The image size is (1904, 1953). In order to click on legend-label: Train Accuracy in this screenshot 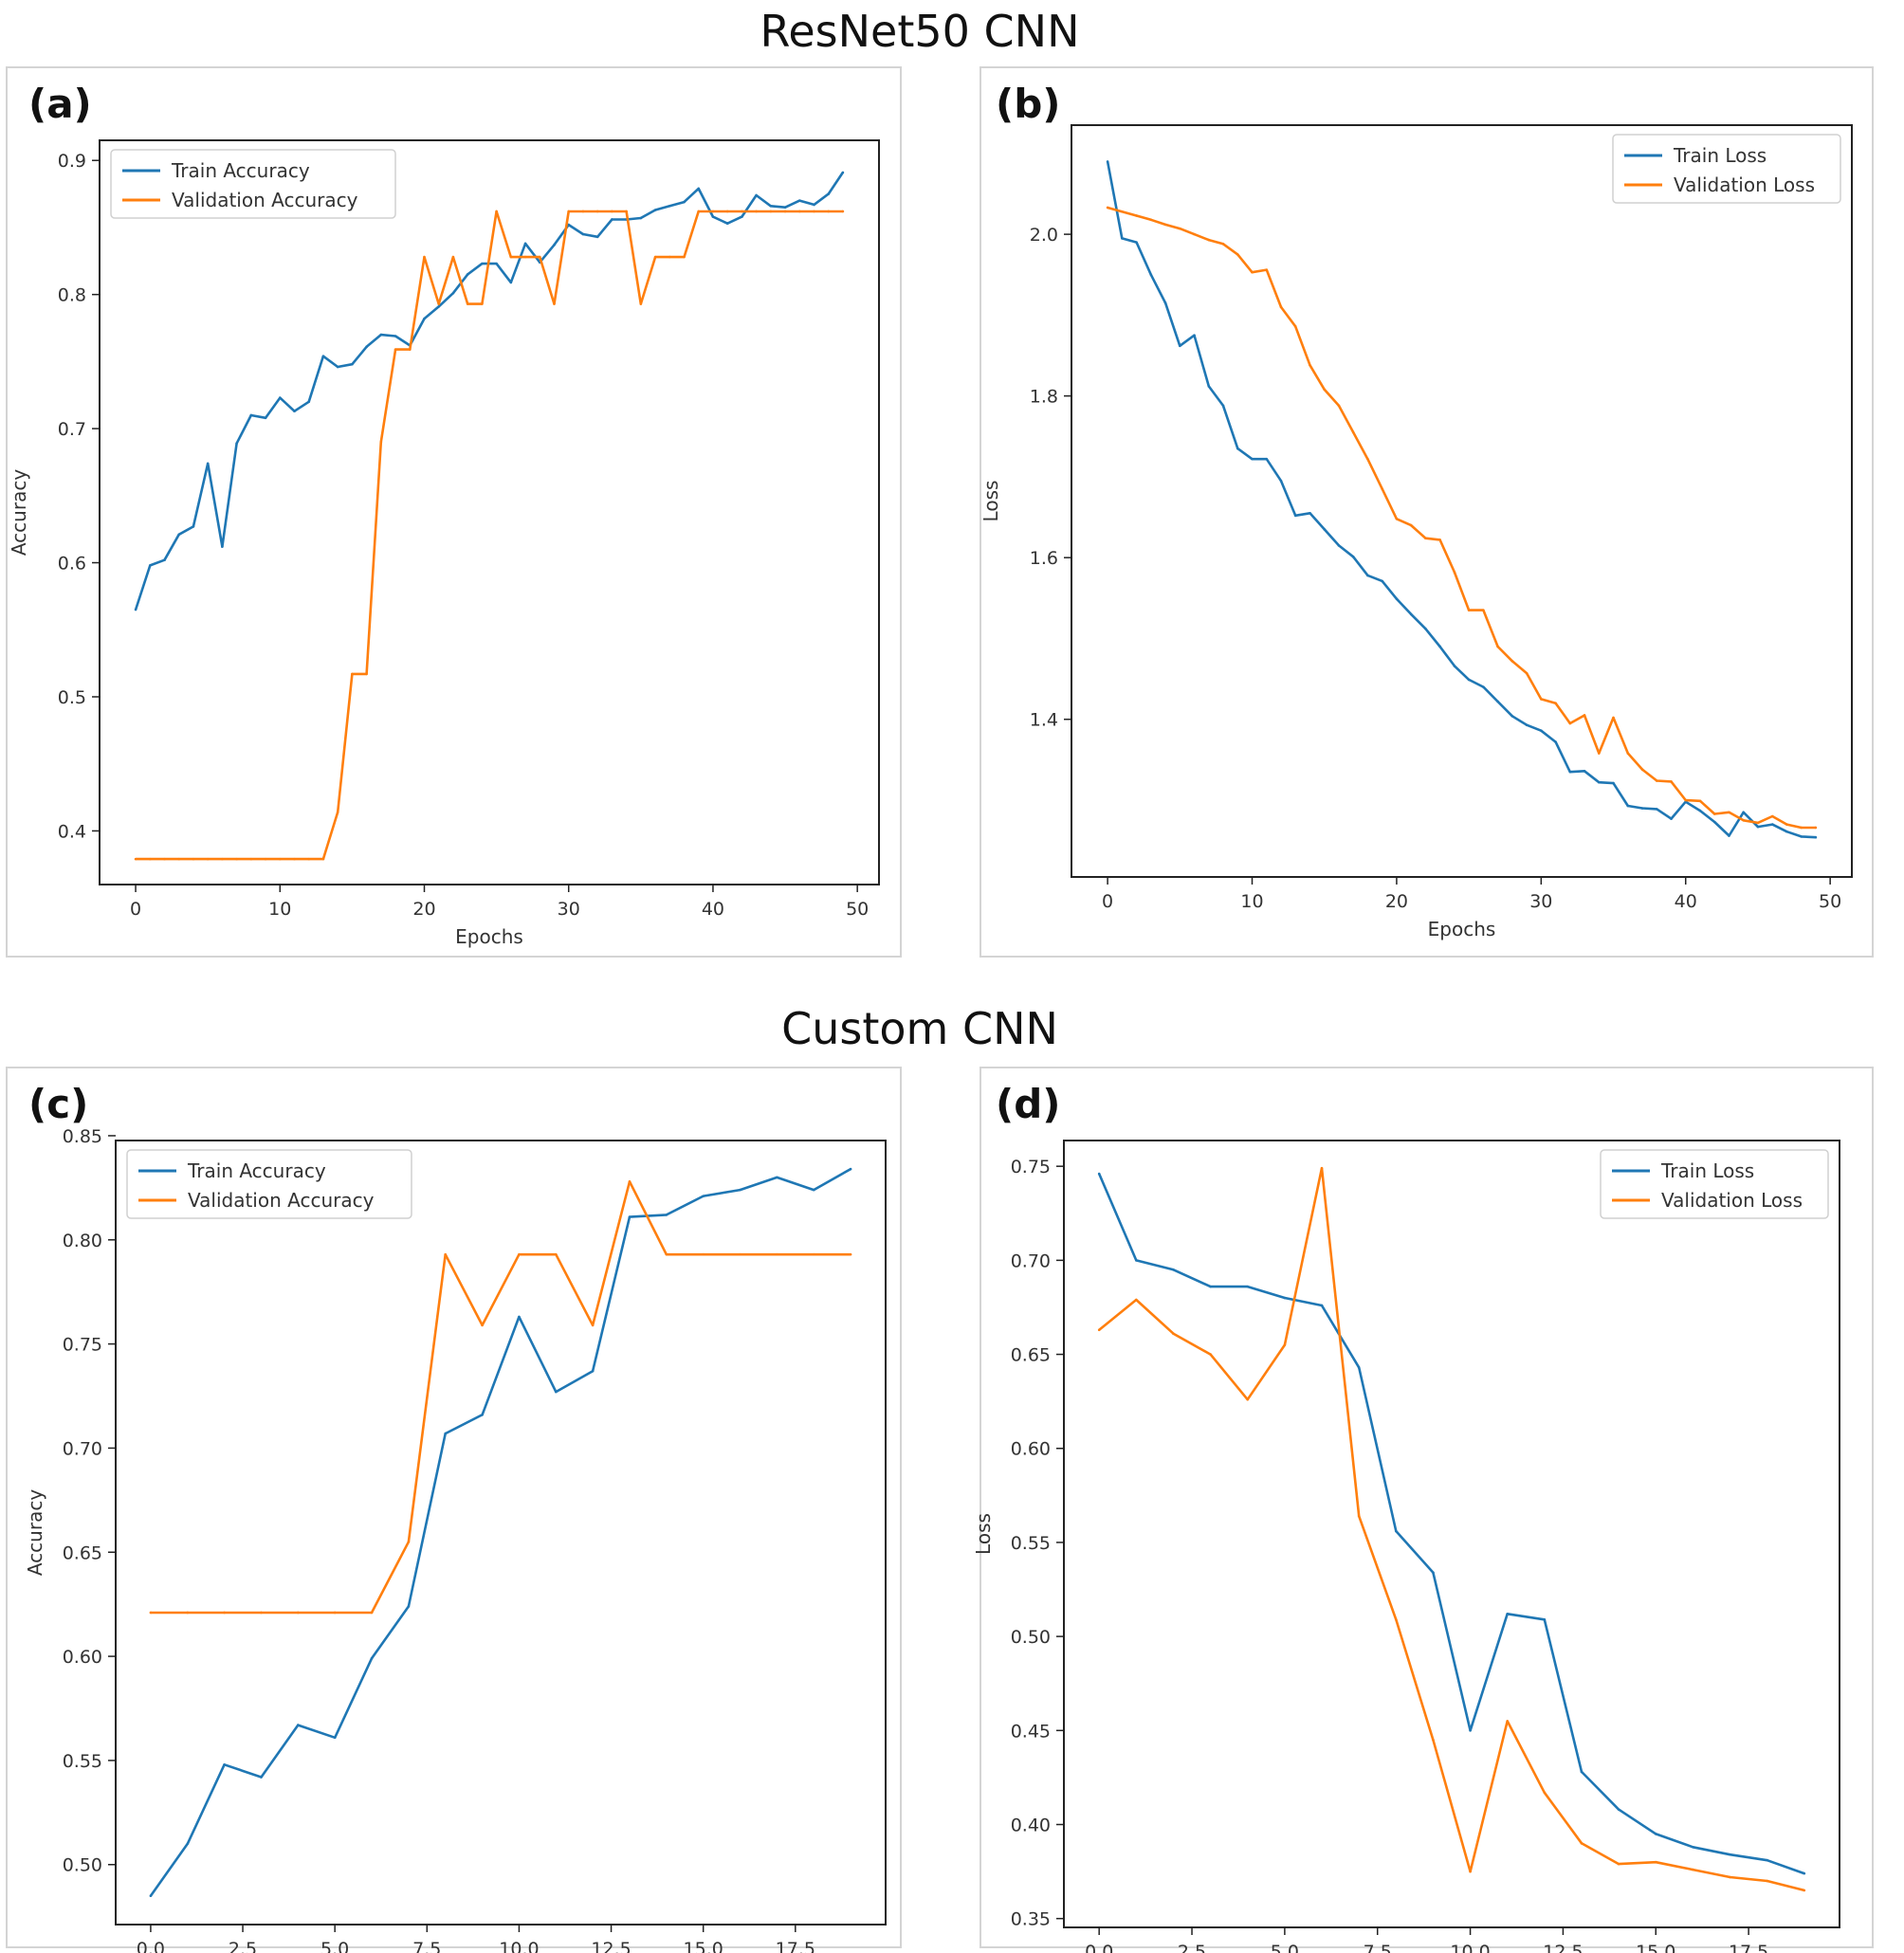, I will do `click(257, 1170)`.